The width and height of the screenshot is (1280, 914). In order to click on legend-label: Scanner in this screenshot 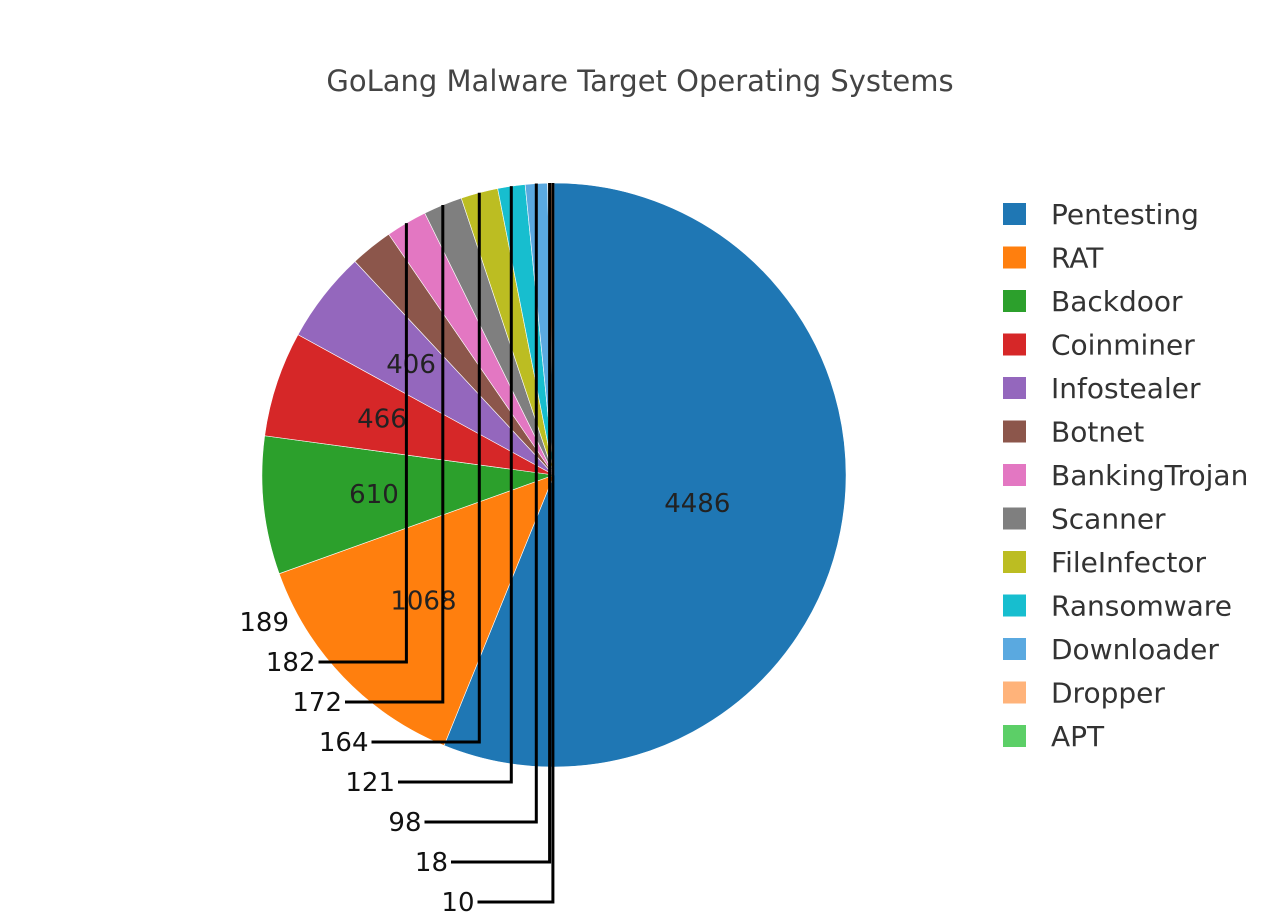, I will do `click(1108, 519)`.